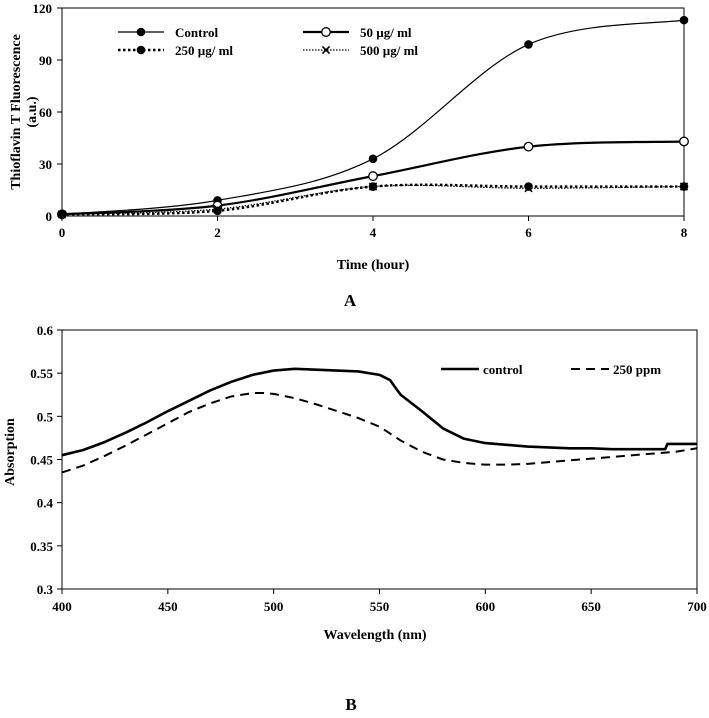  What do you see at coordinates (45, 60) in the screenshot?
I see `y-tick-label: 90` at bounding box center [45, 60].